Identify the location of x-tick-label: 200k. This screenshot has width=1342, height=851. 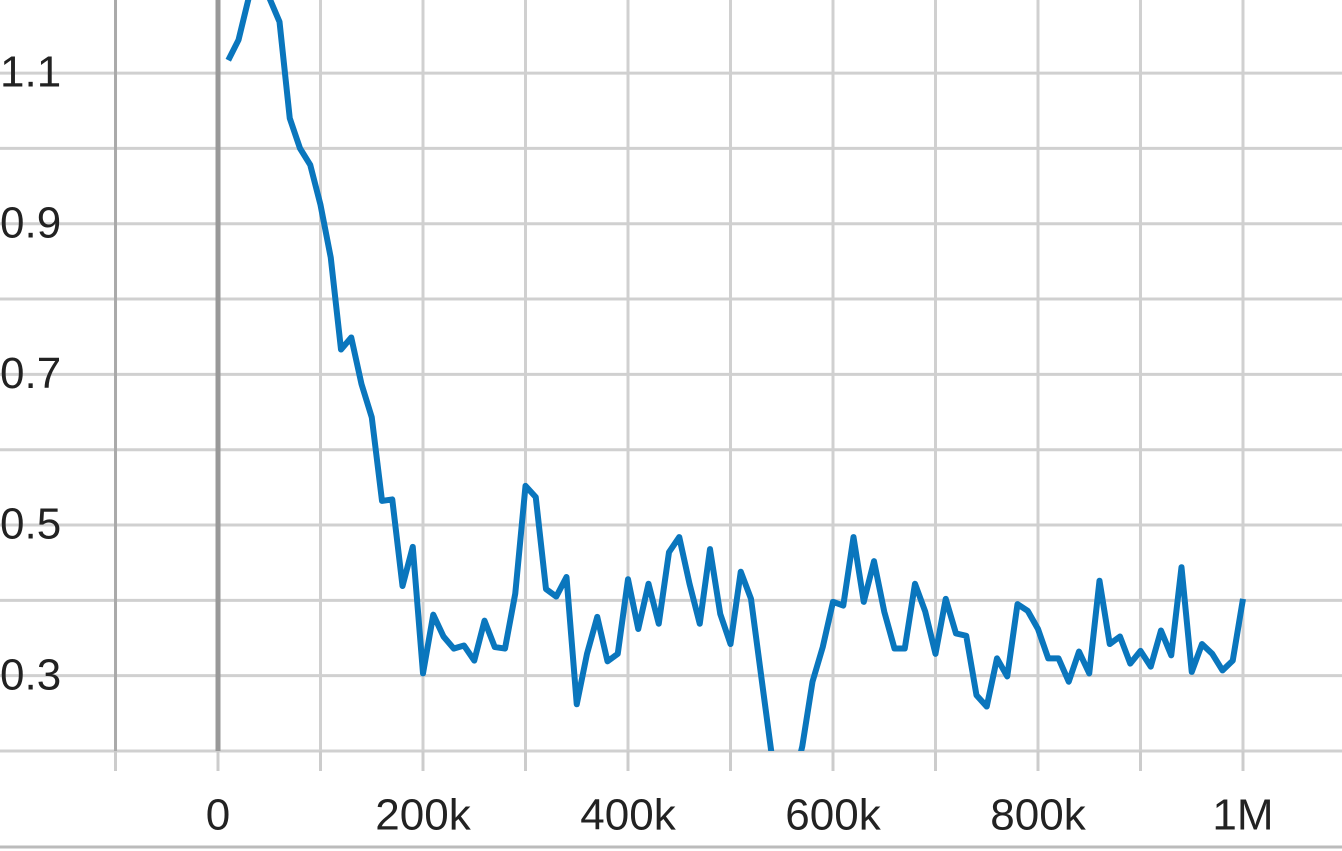
(423, 815).